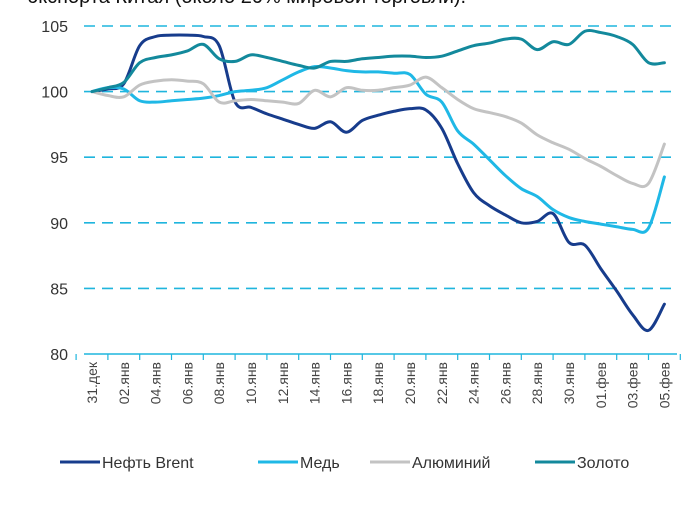  Describe the element at coordinates (505, 383) in the screenshot. I see `x-tick-label: 26.янв` at that location.